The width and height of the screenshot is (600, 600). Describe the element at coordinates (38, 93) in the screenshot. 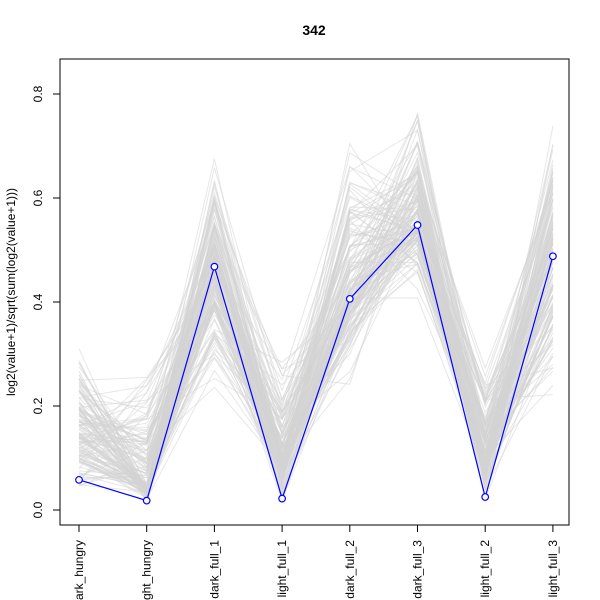

I see `y-tick-label: 0.8` at that location.